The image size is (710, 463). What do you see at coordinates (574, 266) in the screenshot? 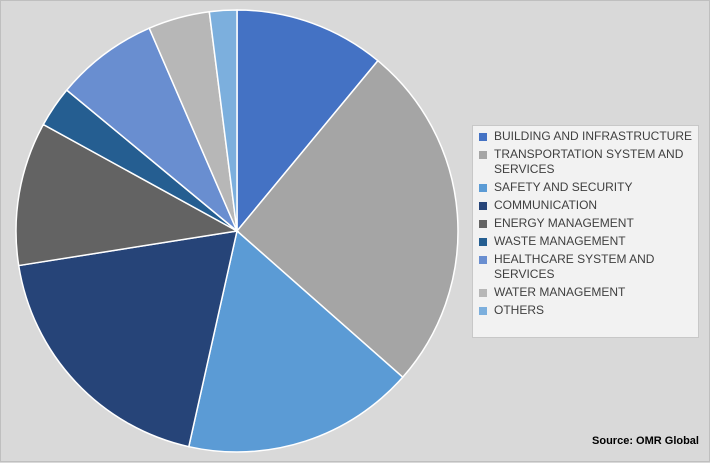
I see `legend-label: HEALTHCARE SYSTEM AND SERVICES` at bounding box center [574, 266].